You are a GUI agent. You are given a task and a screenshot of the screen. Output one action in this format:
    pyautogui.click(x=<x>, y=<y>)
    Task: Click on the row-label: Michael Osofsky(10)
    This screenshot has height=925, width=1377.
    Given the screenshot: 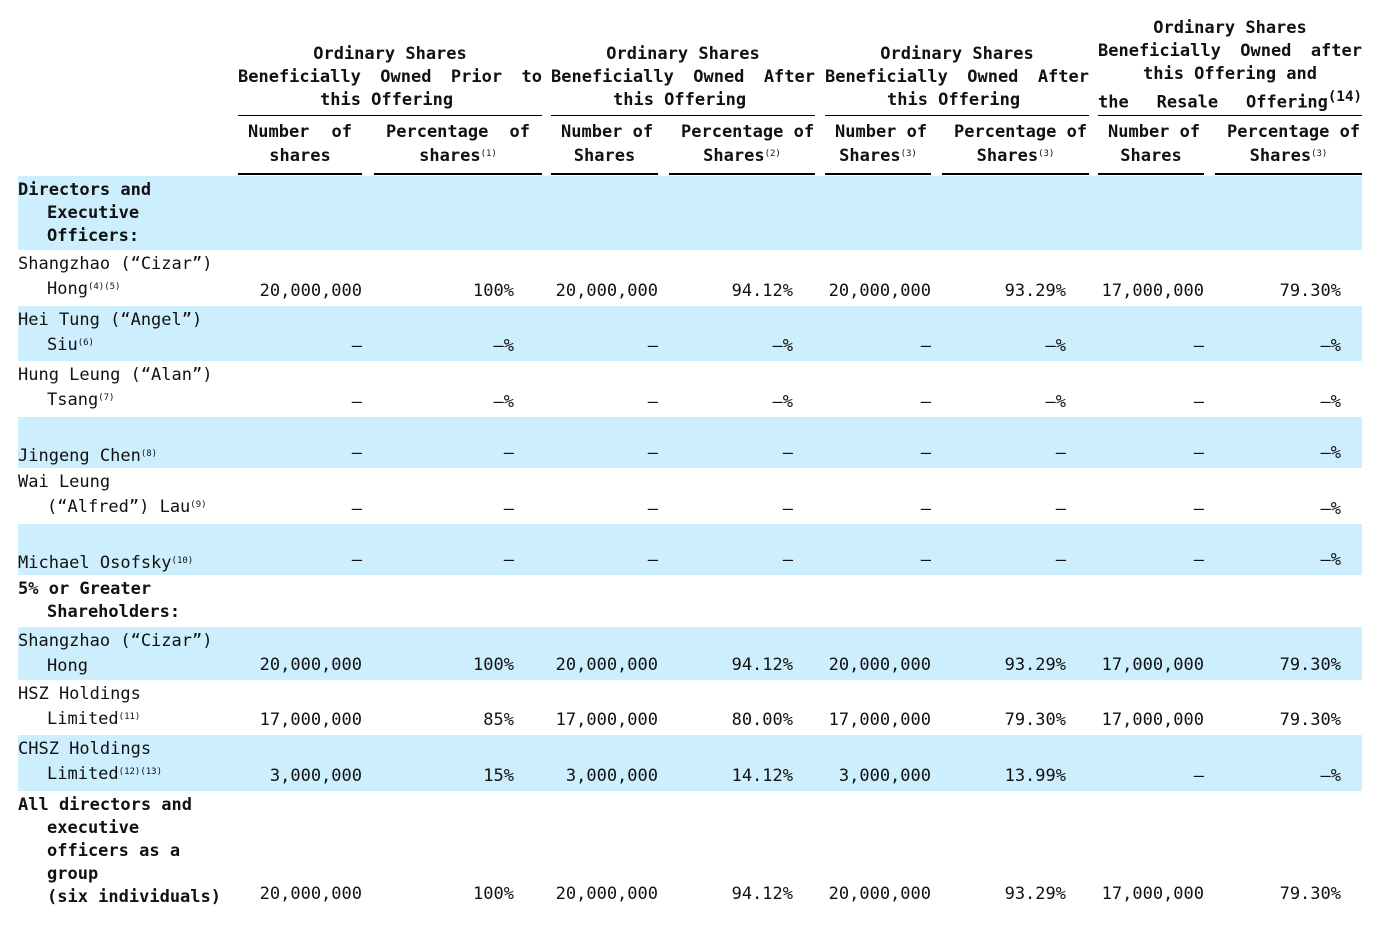 What is the action you would take?
    pyautogui.click(x=105, y=551)
    